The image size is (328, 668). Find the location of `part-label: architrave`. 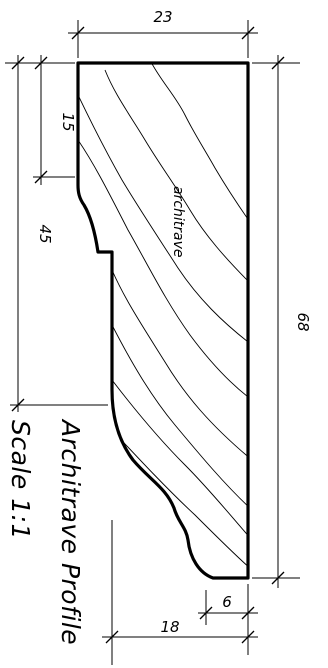

part-label: architrave is located at coordinates (178, 222).